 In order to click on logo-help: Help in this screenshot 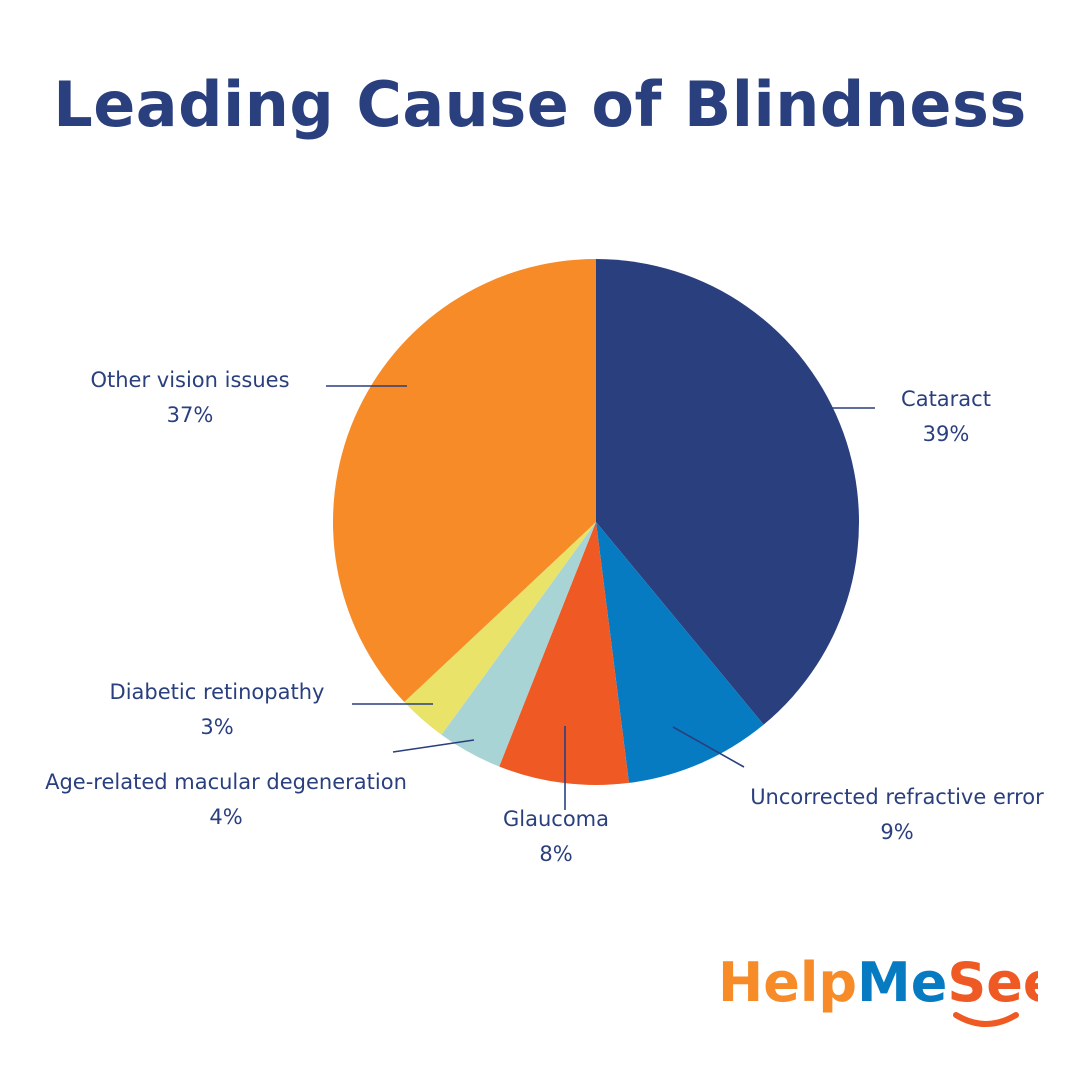, I will do `click(787, 982)`.